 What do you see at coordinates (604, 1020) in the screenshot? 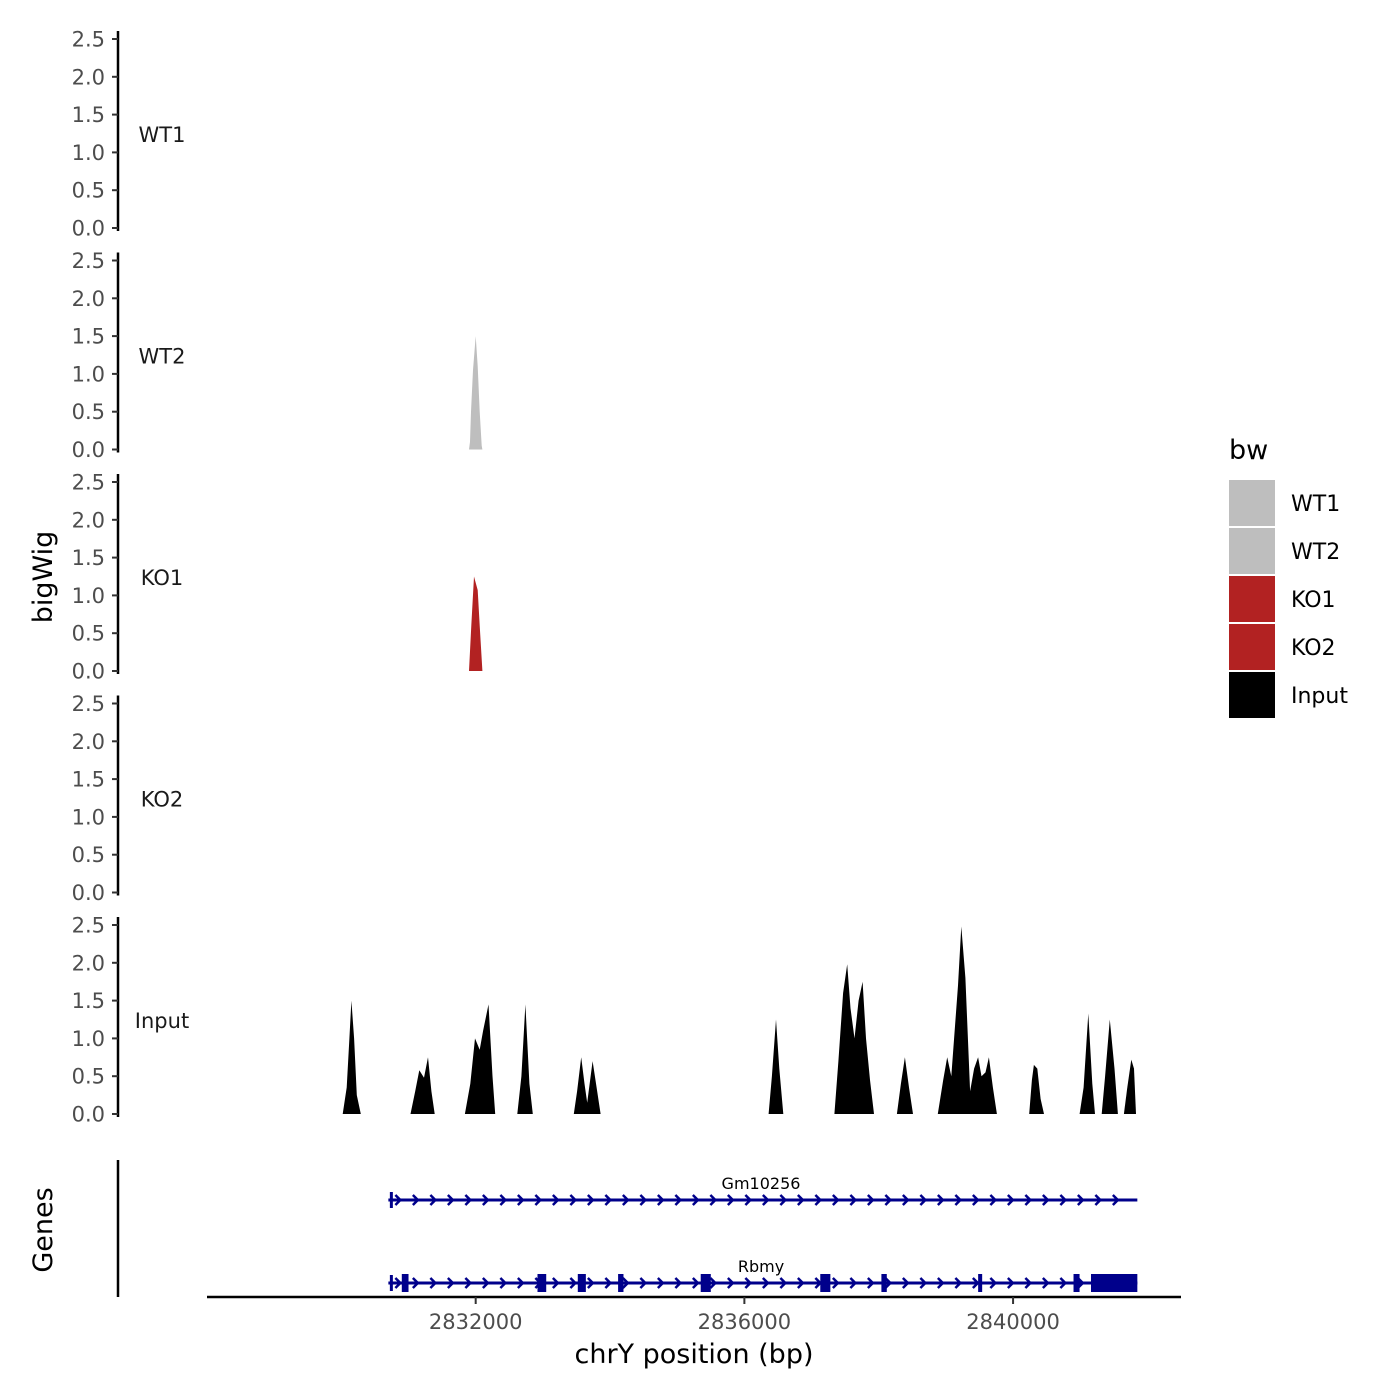
I see `track-input: 0.0 0.5 1.0 1.5 2.0 2.5 Input` at bounding box center [604, 1020].